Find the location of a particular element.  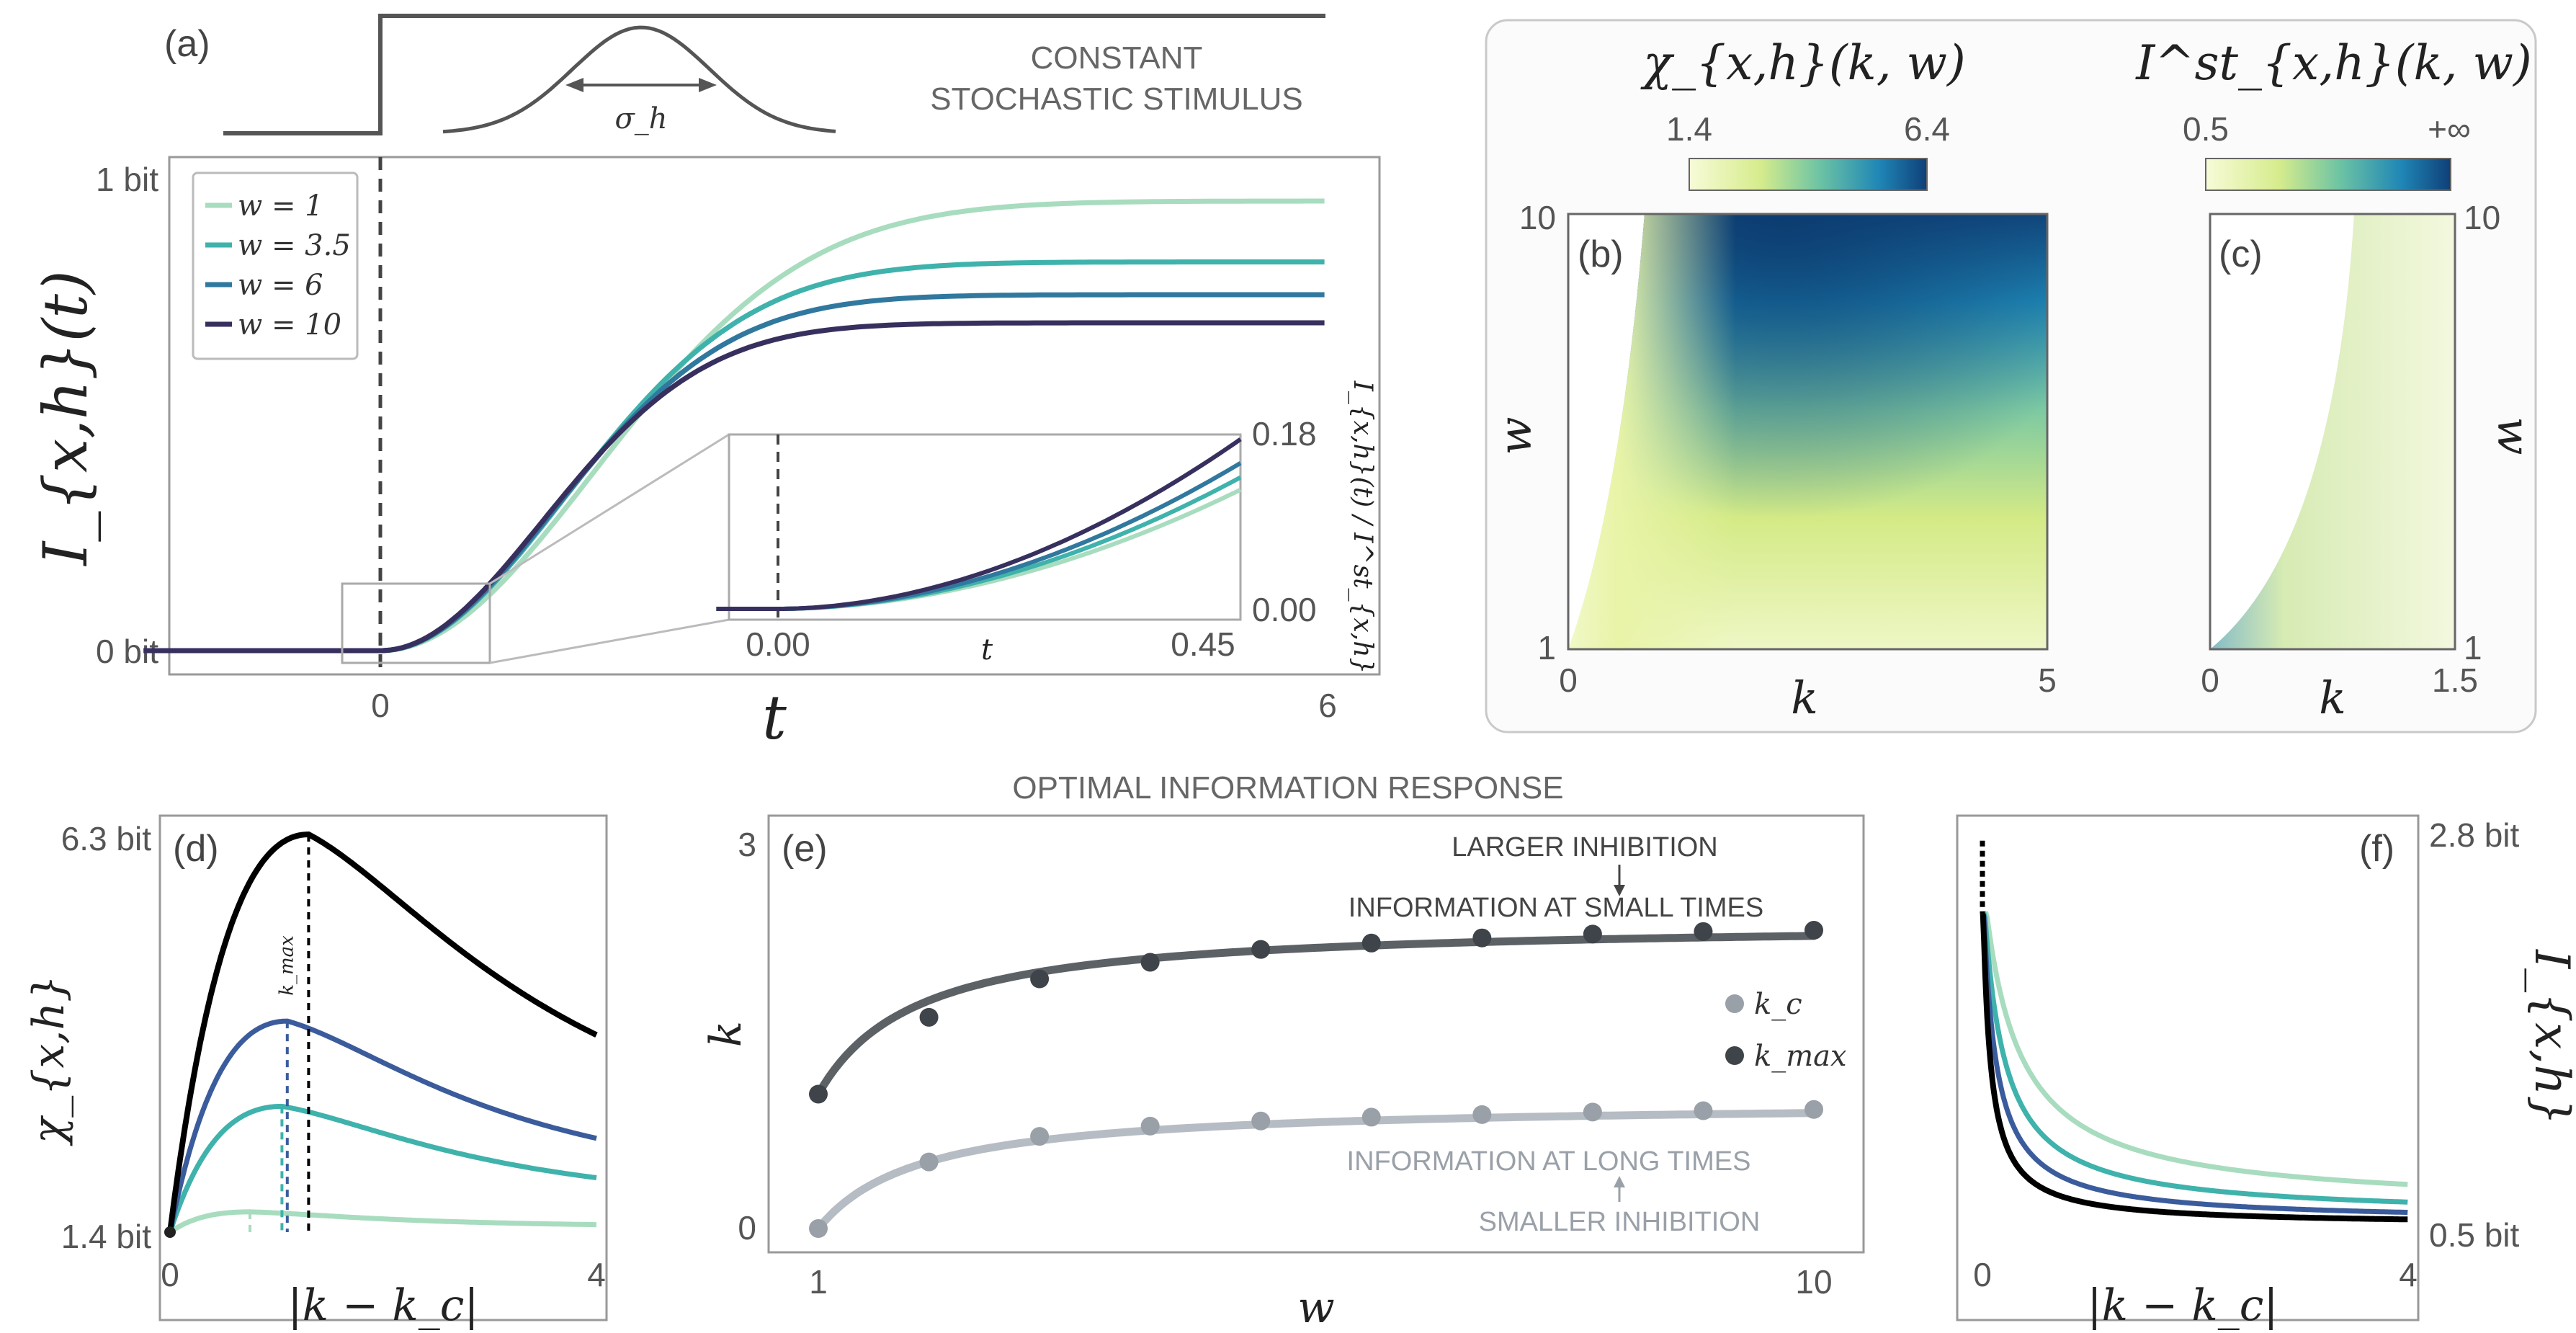

panel-f-xlabel: |k − k_c| is located at coordinates (2182, 1305).